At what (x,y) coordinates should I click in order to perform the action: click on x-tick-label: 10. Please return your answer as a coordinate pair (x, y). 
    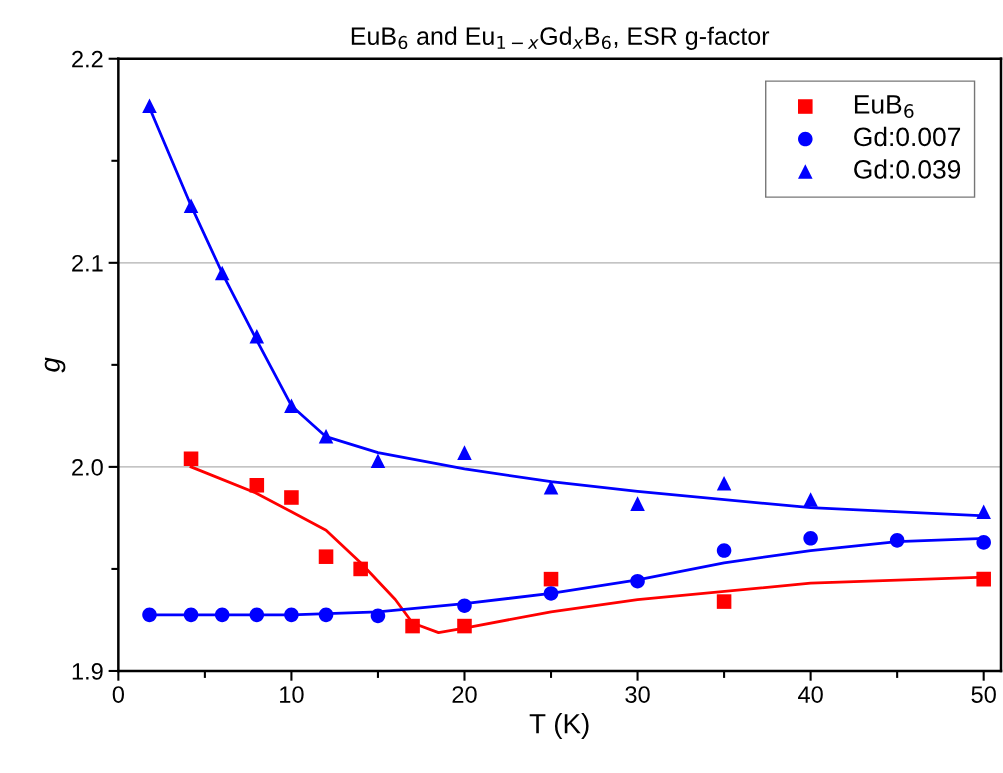
    Looking at the image, I should click on (292, 694).